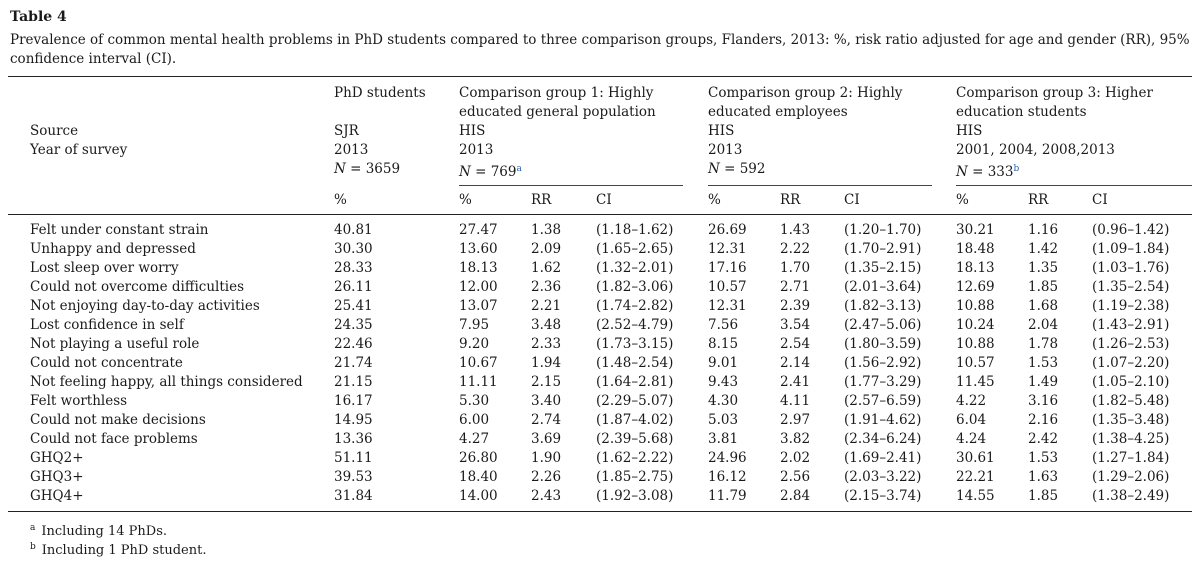 This screenshot has width=1200, height=568. I want to click on g3-ci: (0.96–1.42), so click(1131, 230).